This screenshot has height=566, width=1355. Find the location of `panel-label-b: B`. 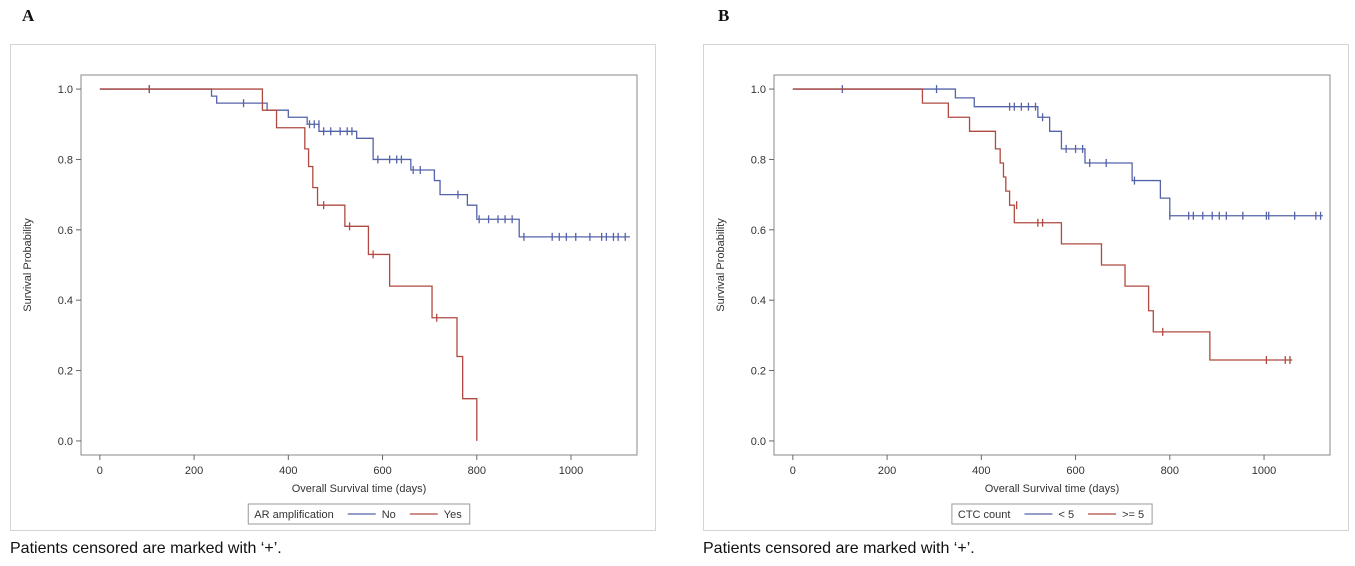

panel-label-b: B is located at coordinates (724, 15).